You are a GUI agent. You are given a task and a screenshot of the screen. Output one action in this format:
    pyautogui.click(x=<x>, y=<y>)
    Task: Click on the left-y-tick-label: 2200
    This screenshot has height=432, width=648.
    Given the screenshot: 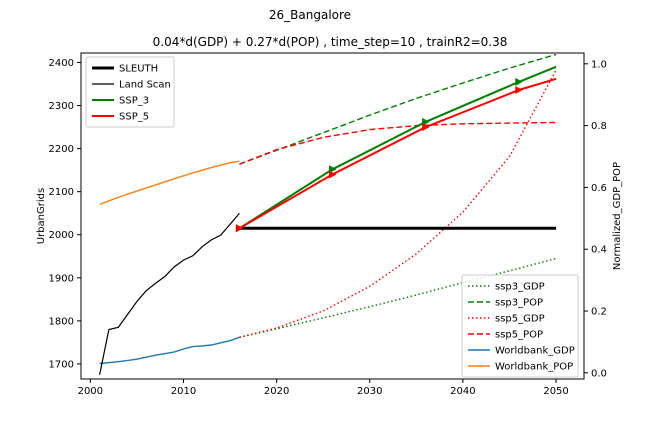 What is the action you would take?
    pyautogui.click(x=61, y=149)
    